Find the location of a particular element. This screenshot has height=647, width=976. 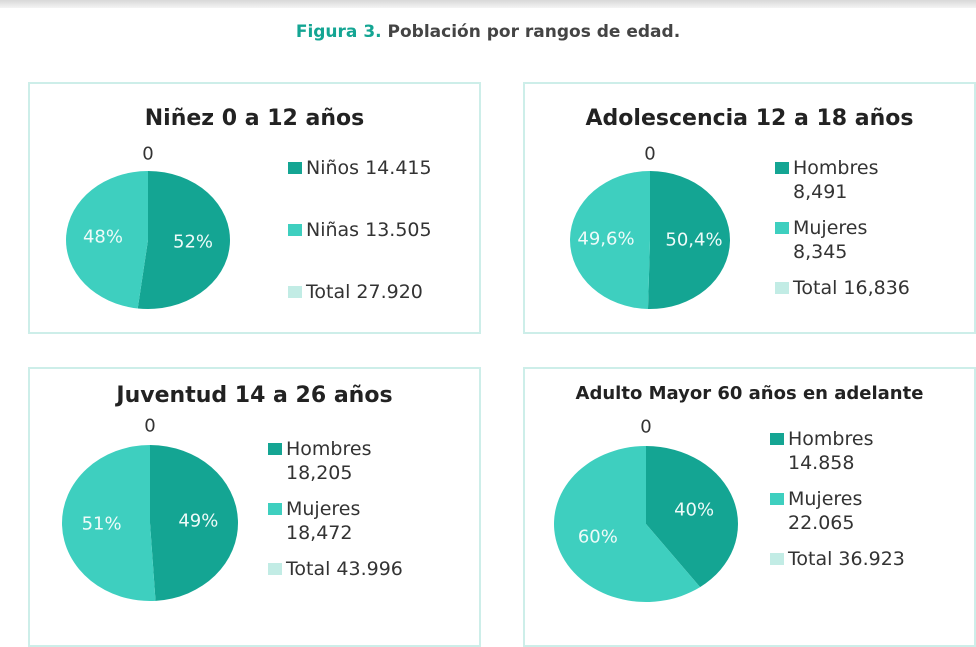

value-label: 51% is located at coordinates (102, 523).